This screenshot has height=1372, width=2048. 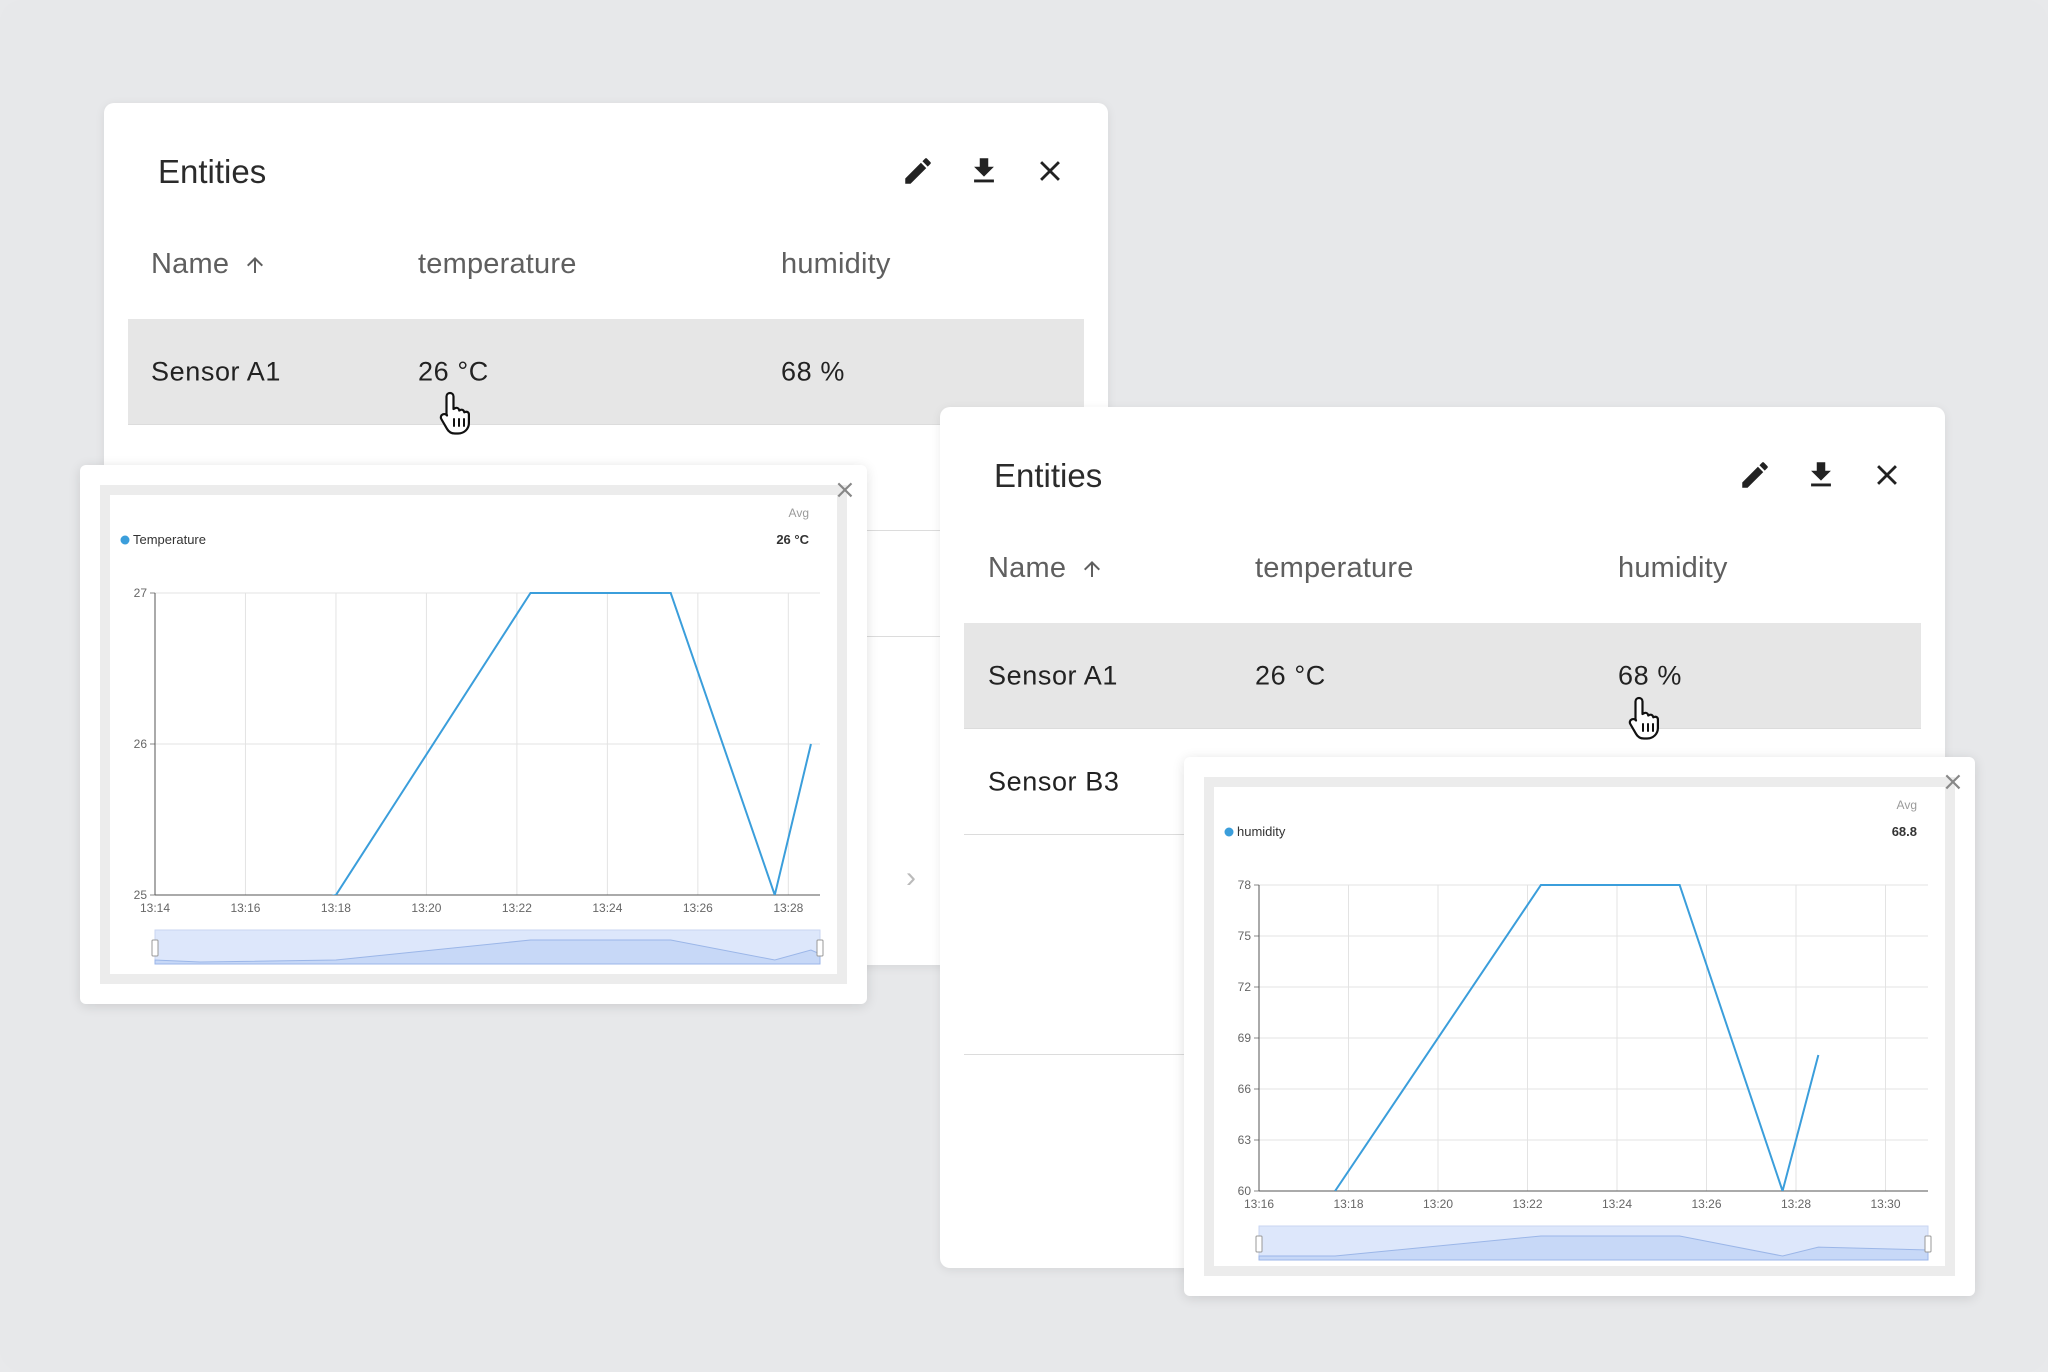 I want to click on series-line-humidity, so click(x=1577, y=1037).